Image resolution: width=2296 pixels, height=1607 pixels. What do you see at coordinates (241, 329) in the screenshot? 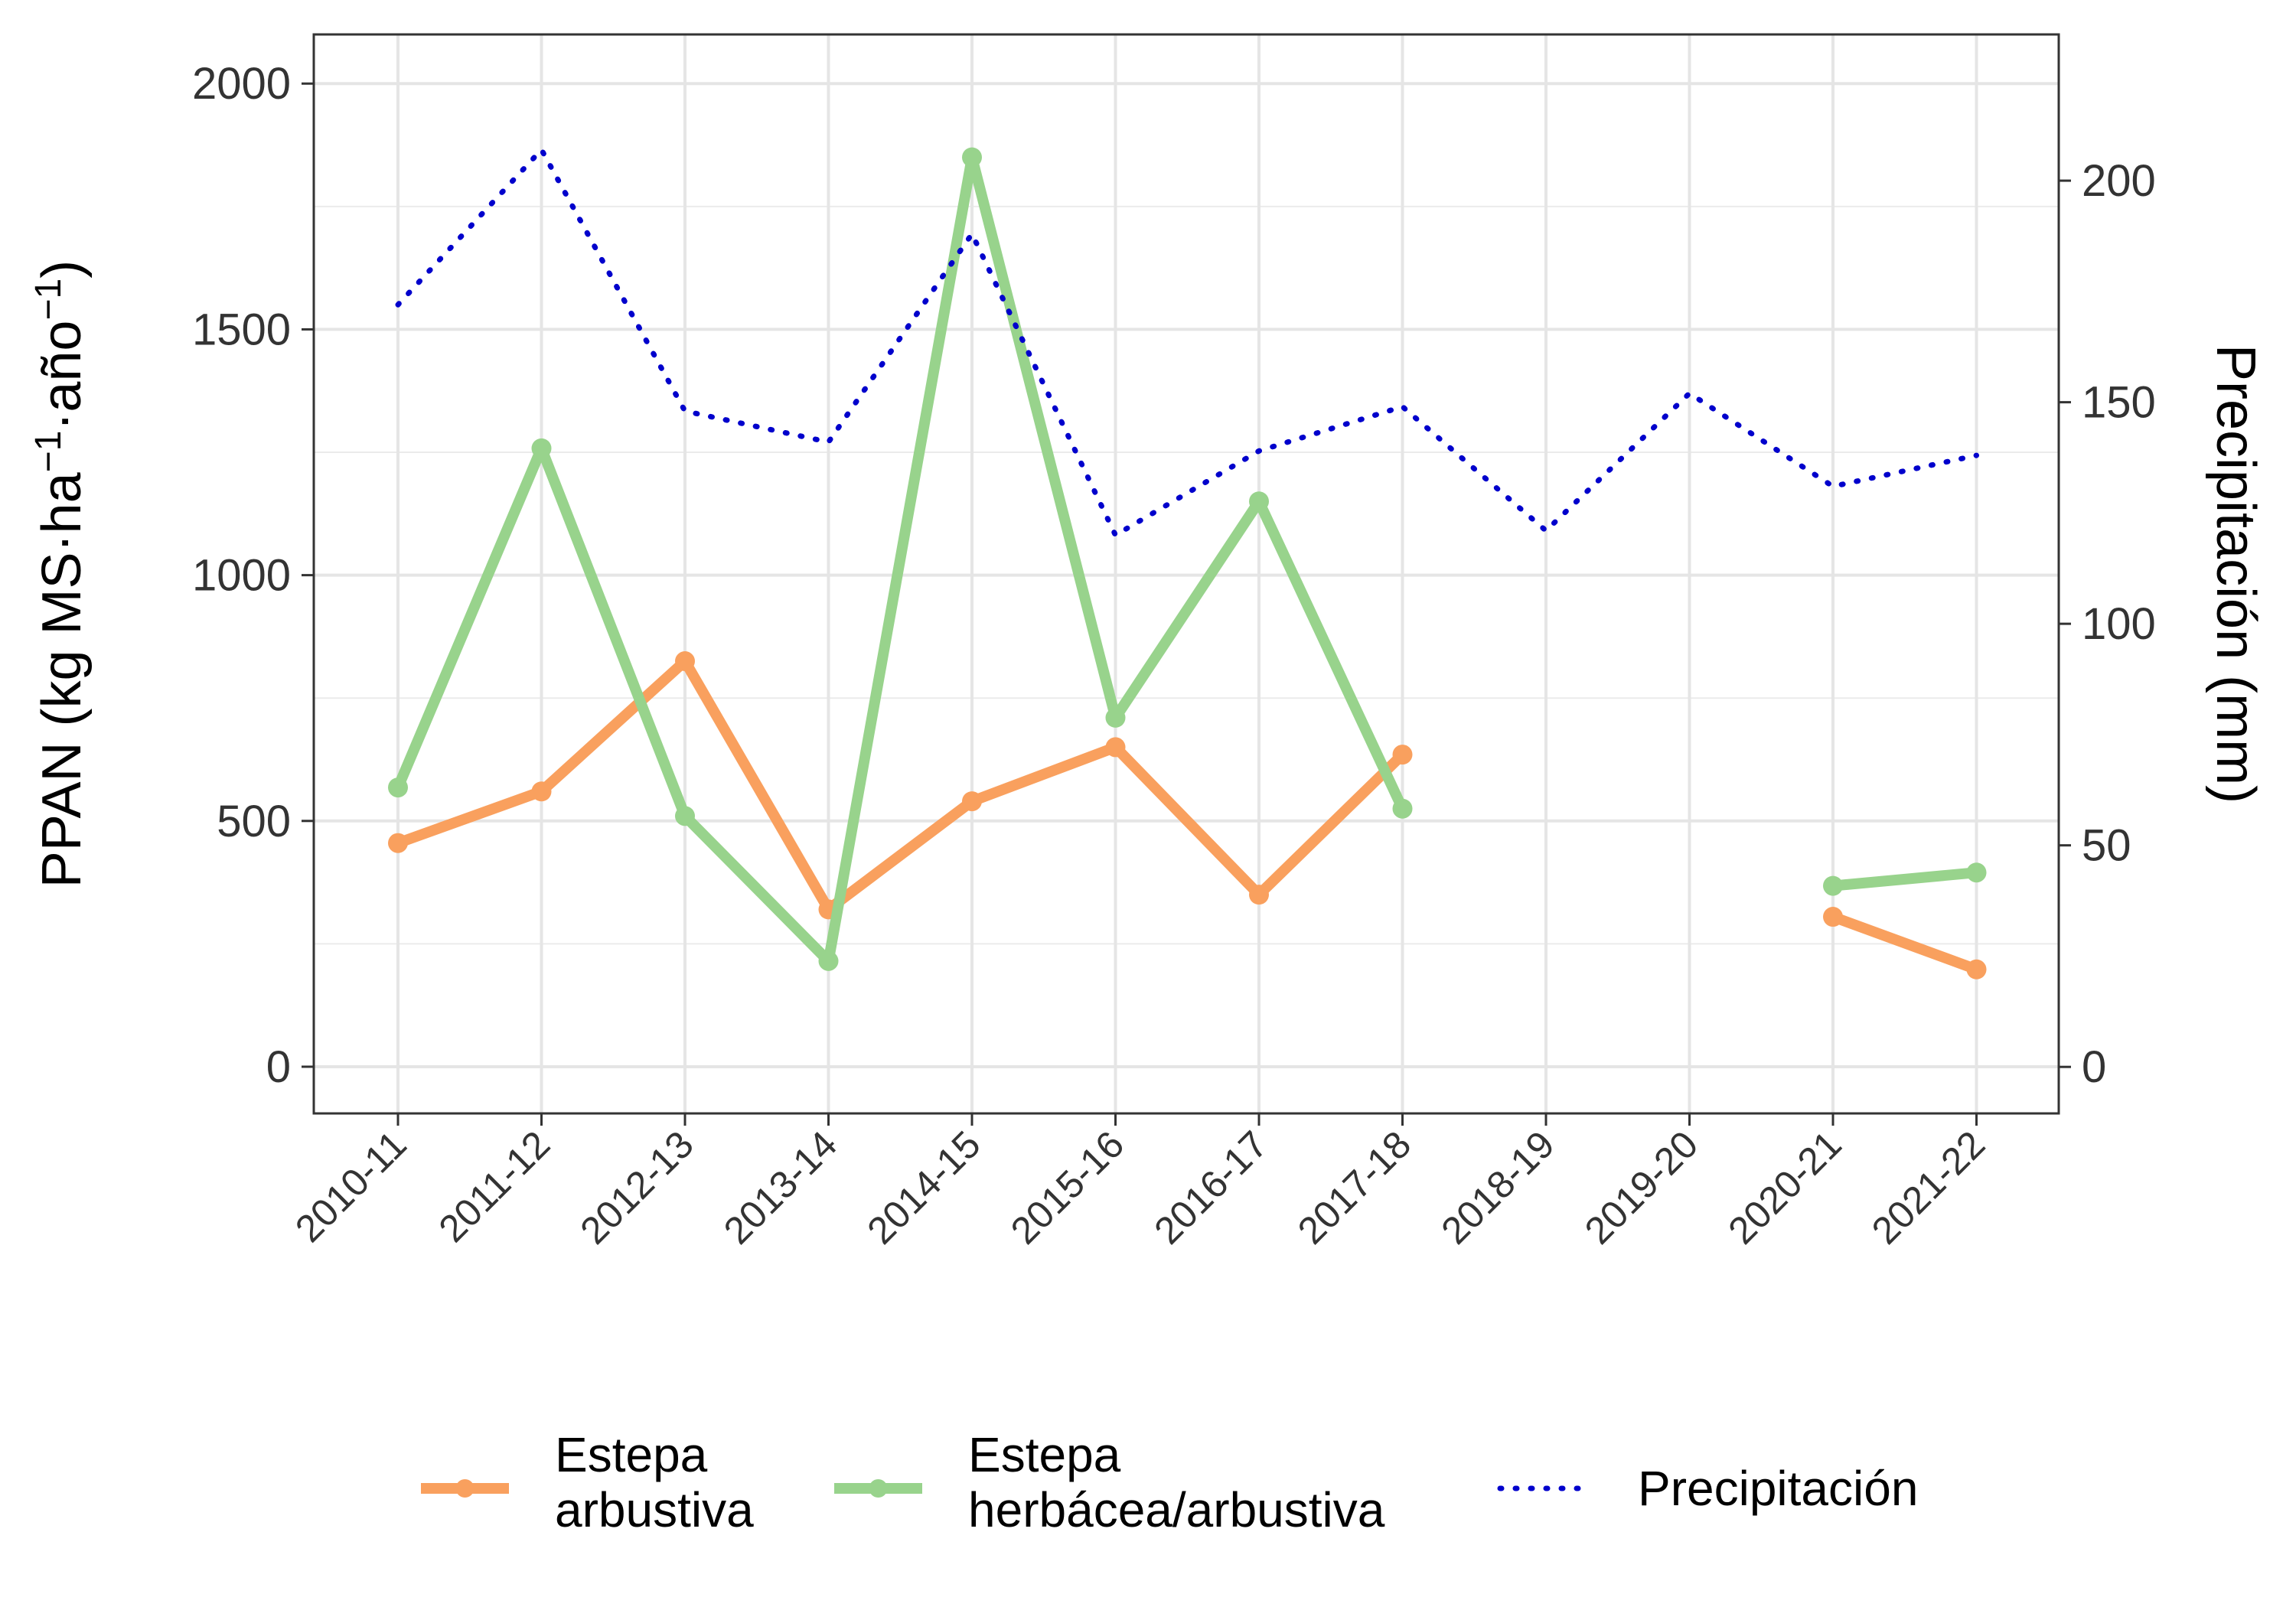
I see `left-axis-tick-label: 1500` at bounding box center [241, 329].